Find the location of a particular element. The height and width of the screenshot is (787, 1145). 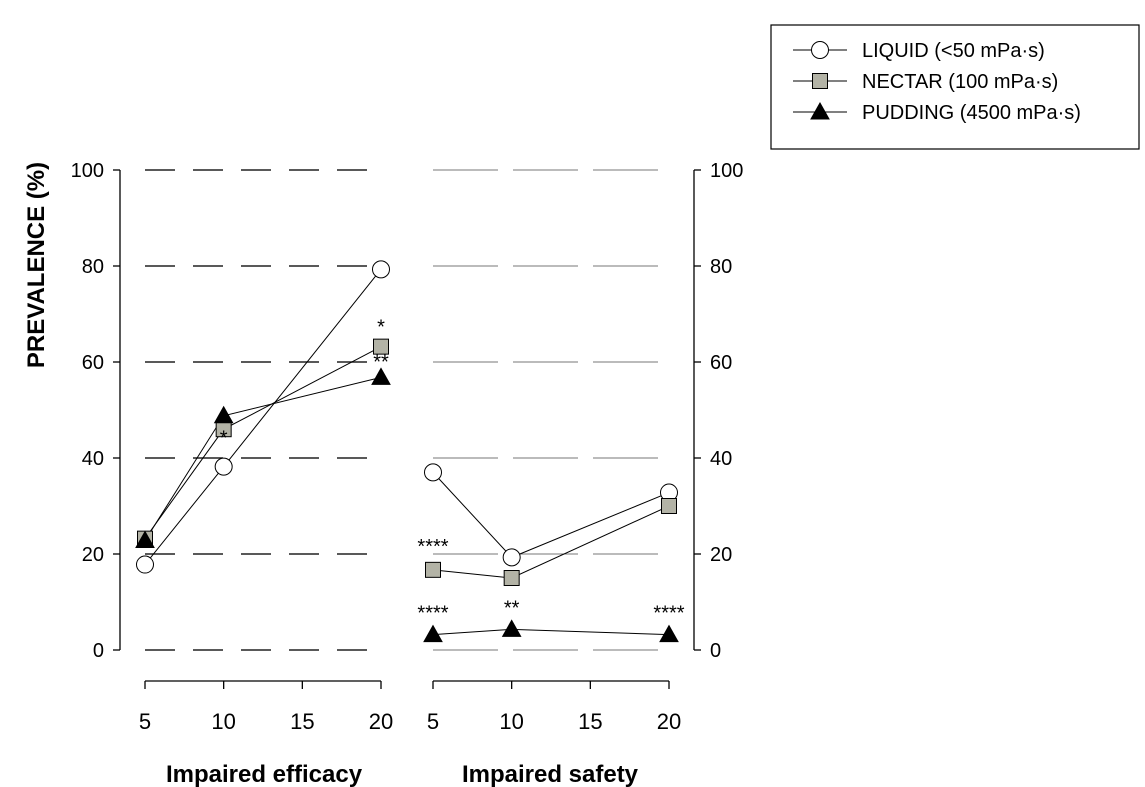

x-axis-label-safety: Impaired safety is located at coordinates (550, 774).